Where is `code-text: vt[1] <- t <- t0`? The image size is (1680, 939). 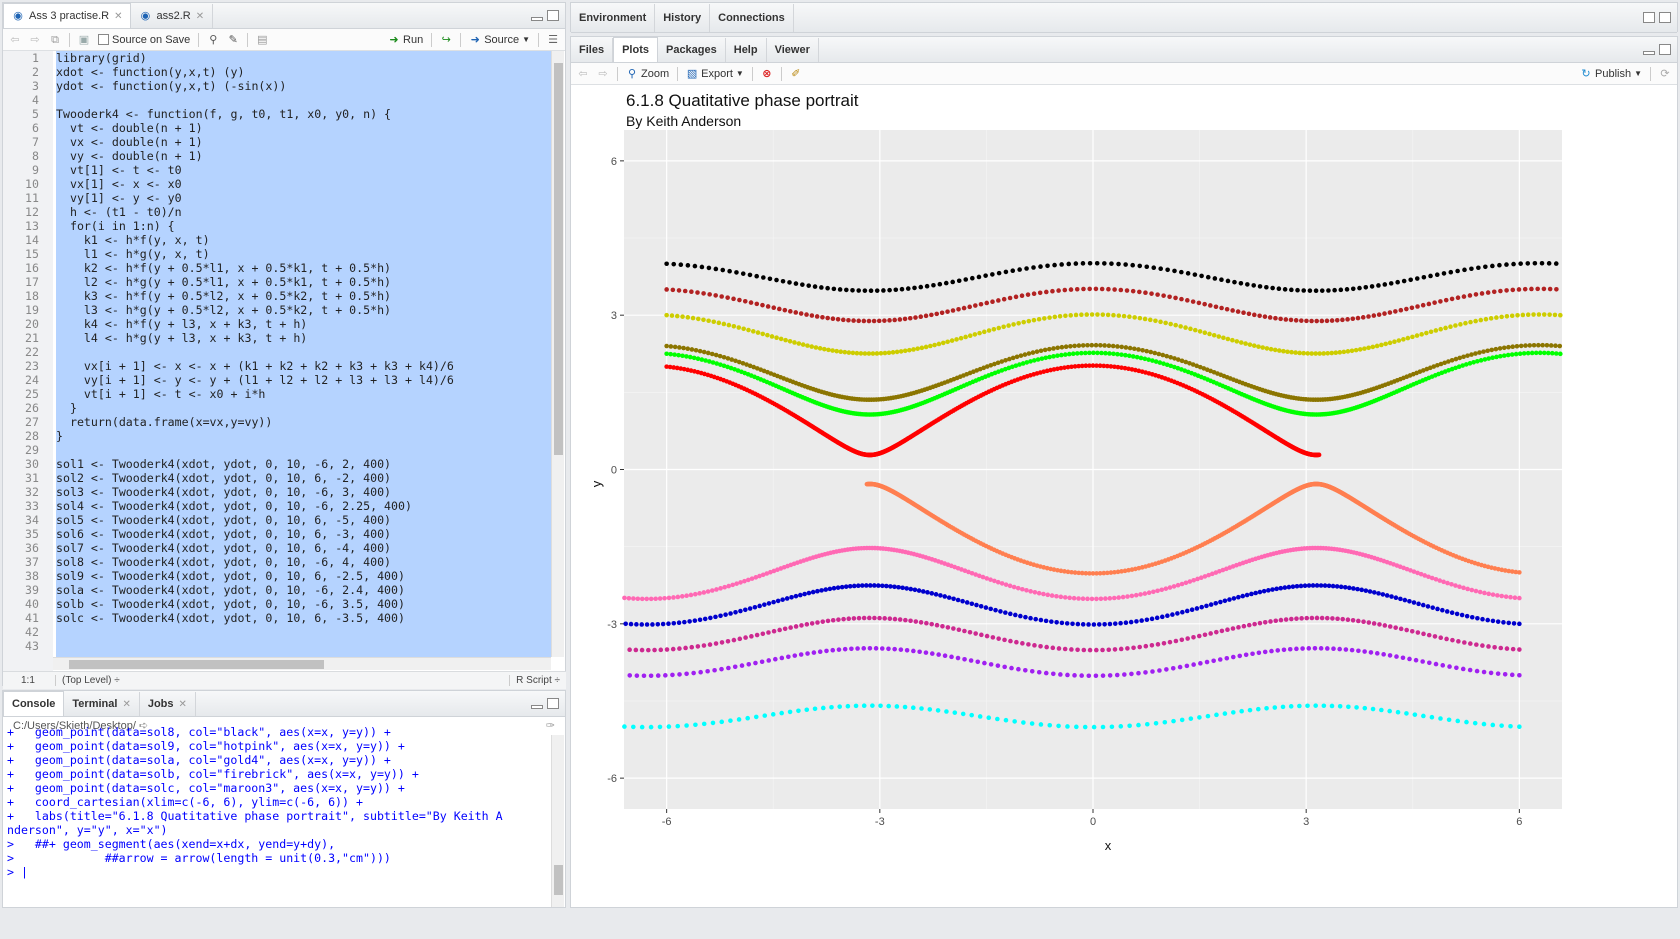
code-text: vt[1] <- t <- t0 is located at coordinates (119, 170).